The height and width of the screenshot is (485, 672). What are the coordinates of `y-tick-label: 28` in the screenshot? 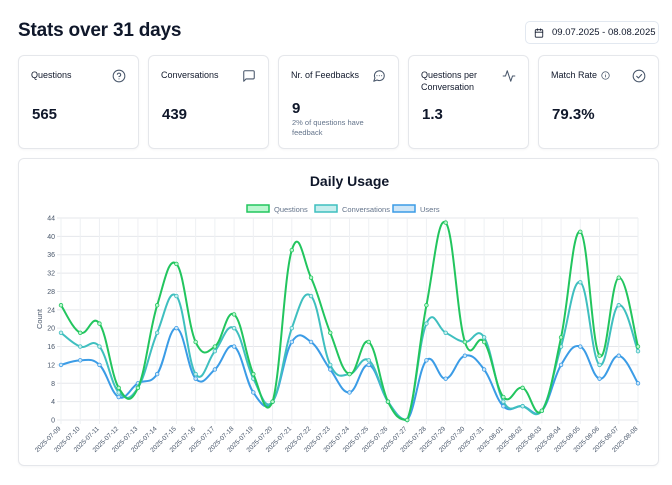 It's located at (51, 292).